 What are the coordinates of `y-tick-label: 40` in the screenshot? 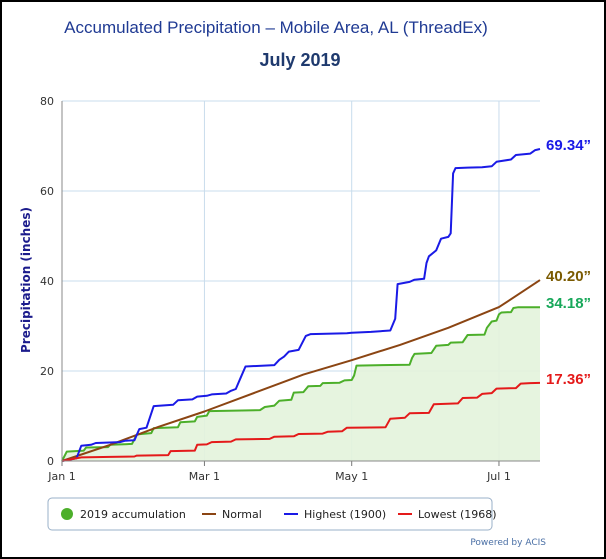 It's located at (47, 281).